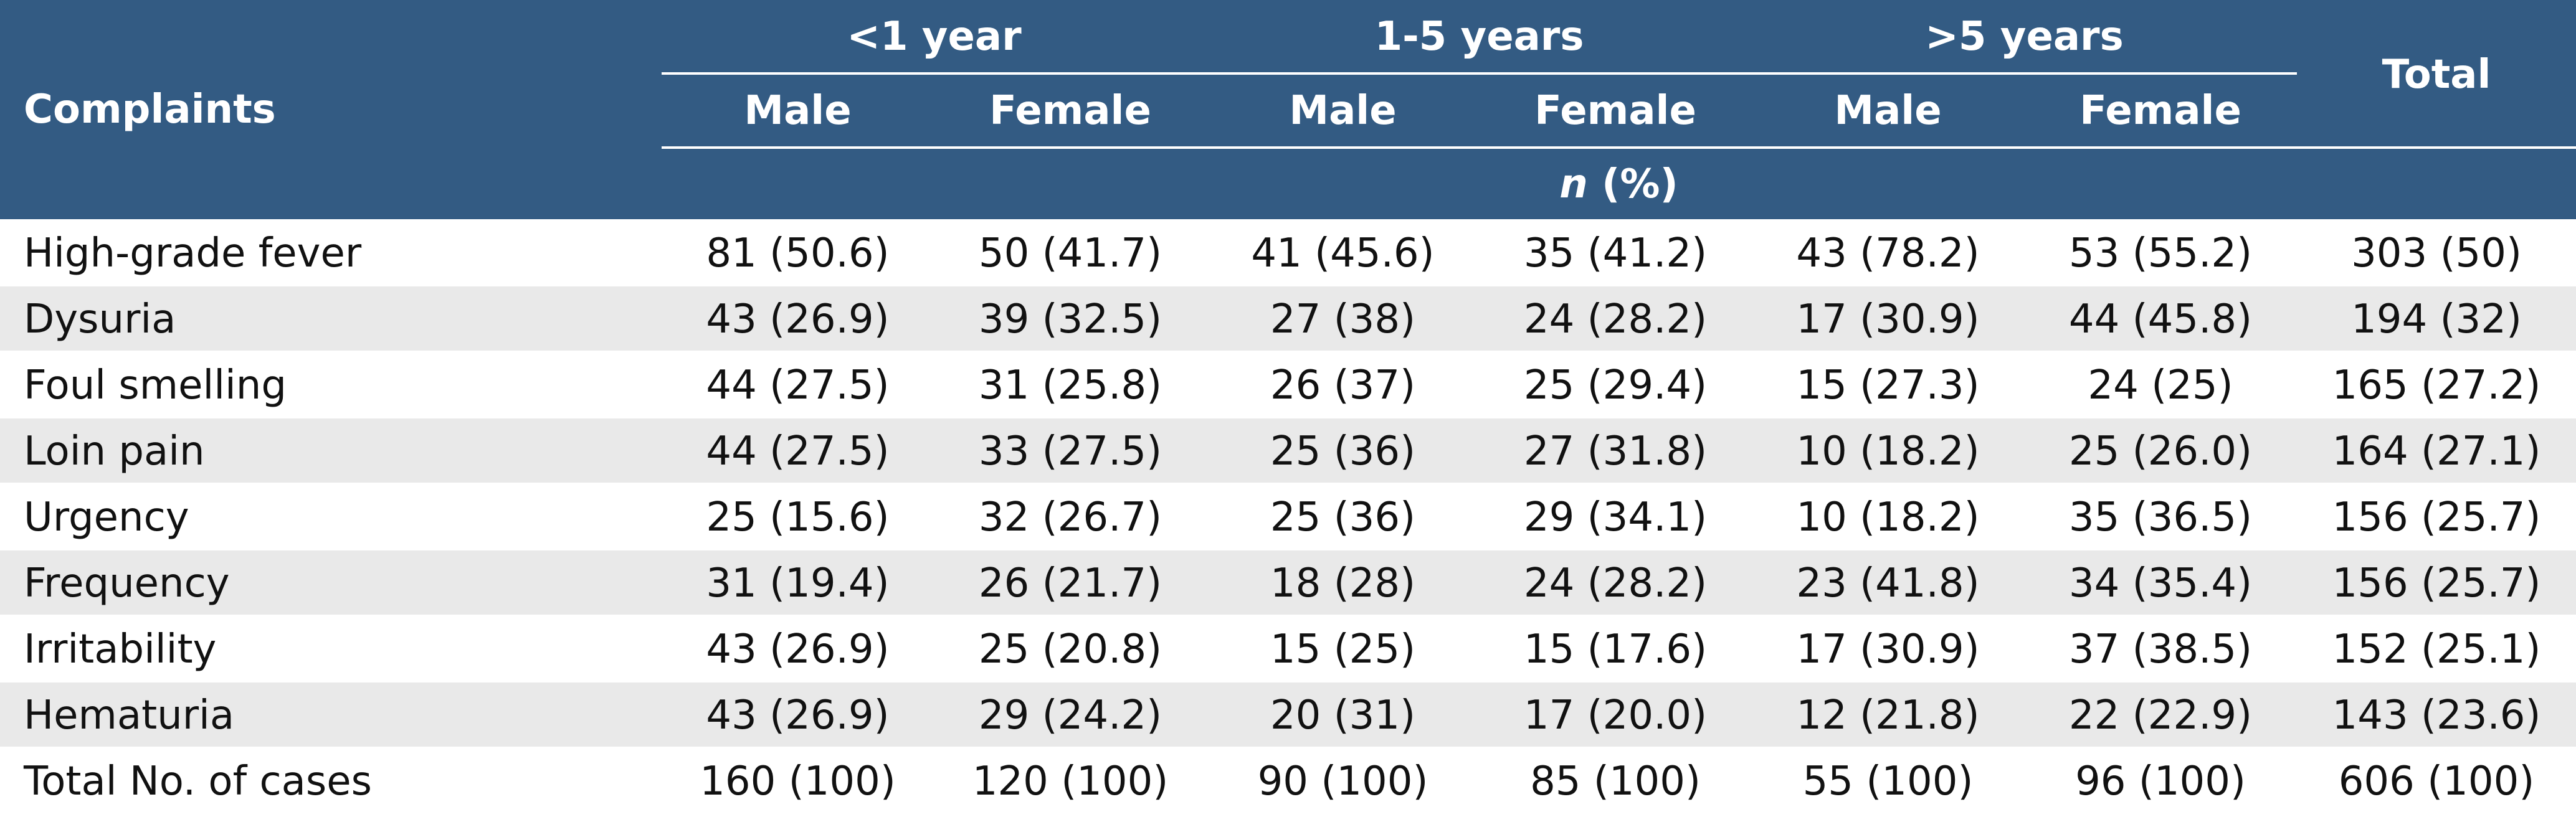 This screenshot has height=817, width=2576. What do you see at coordinates (798, 517) in the screenshot?
I see `value-cell: 25 (15.6)` at bounding box center [798, 517].